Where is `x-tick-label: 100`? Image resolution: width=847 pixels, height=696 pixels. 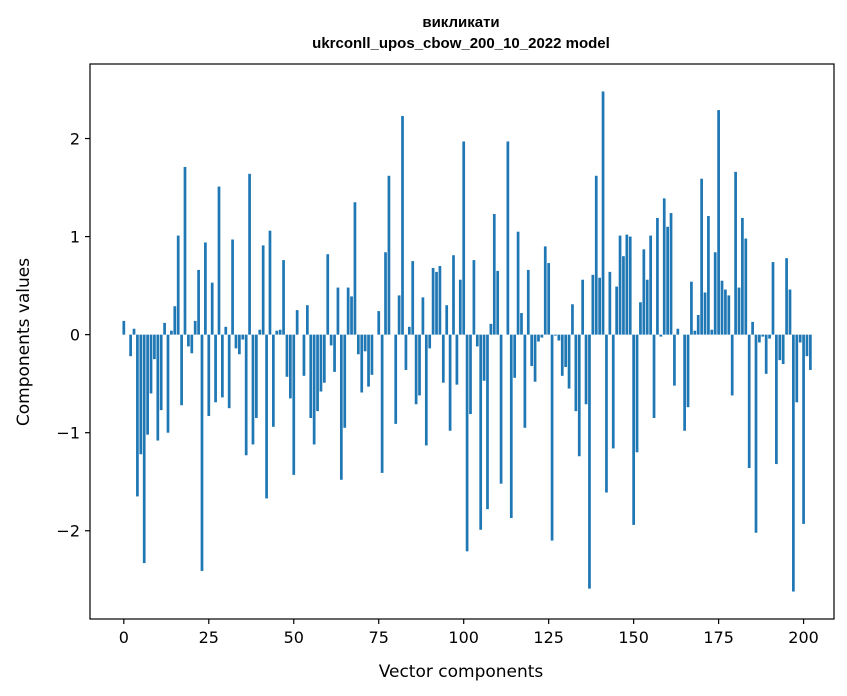 x-tick-label: 100 is located at coordinates (463, 637).